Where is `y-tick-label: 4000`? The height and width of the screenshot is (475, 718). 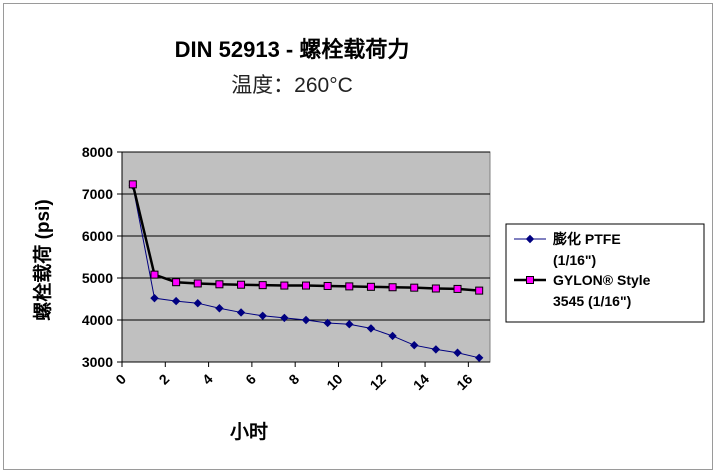 y-tick-label: 4000 is located at coordinates (97, 320).